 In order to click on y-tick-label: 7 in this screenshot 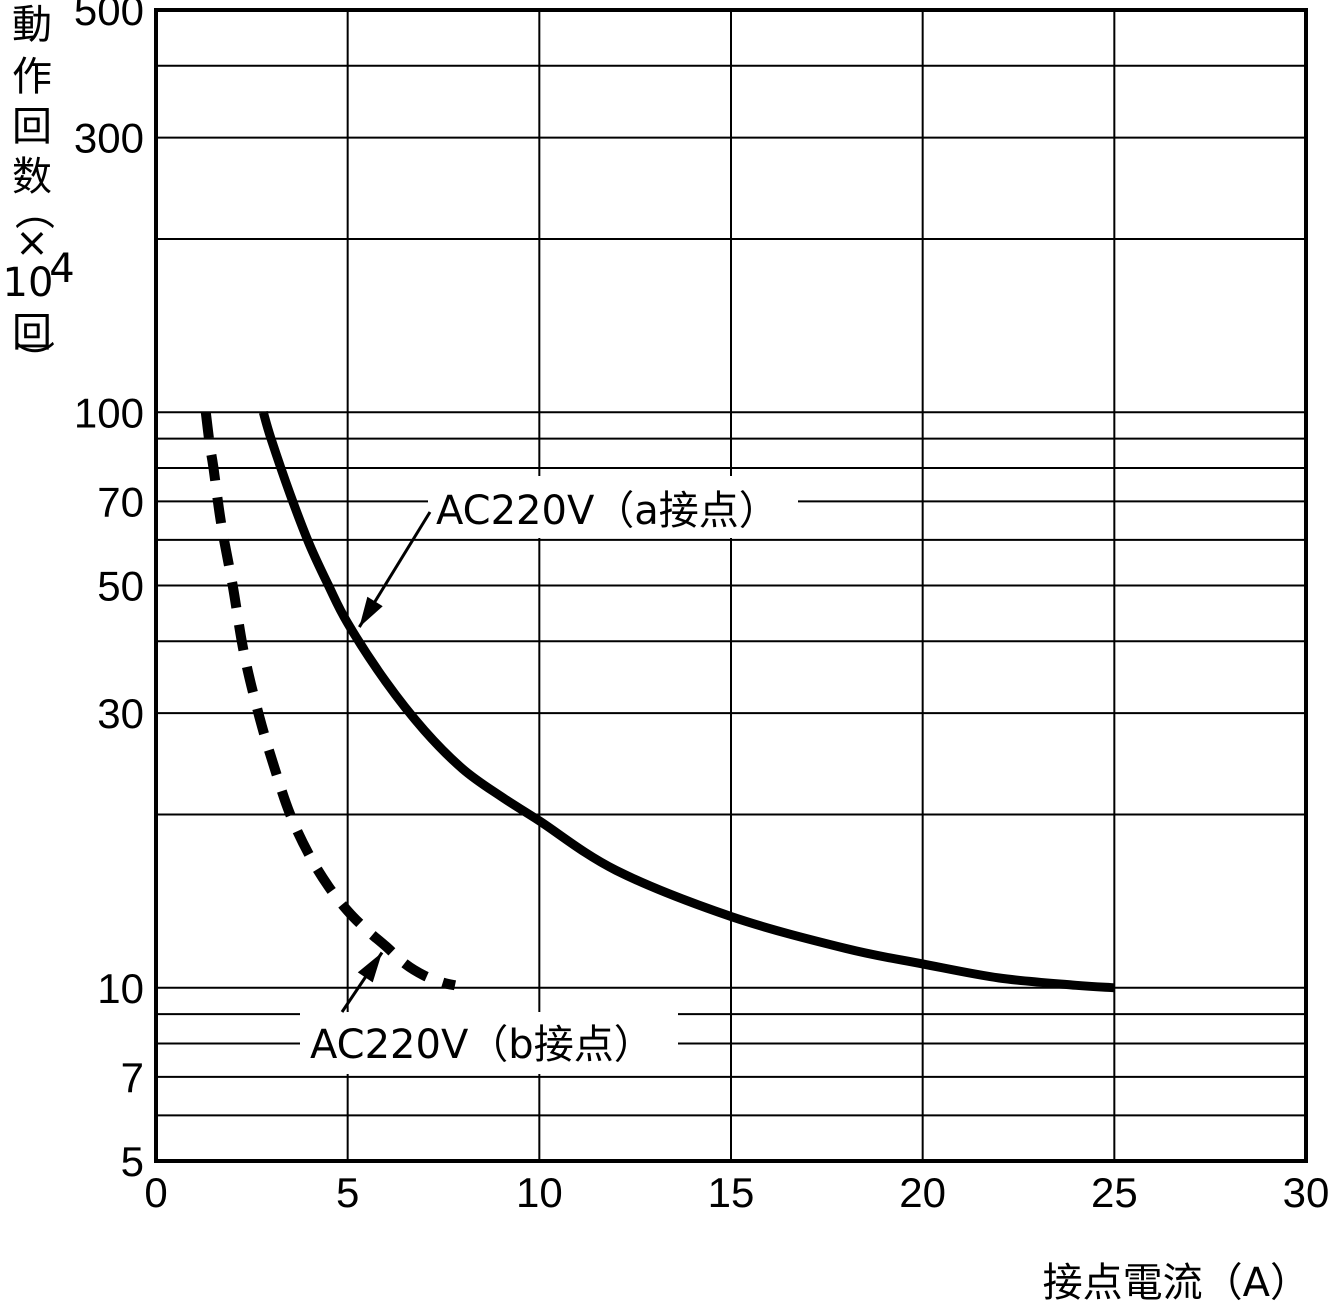, I will do `click(132, 1077)`.